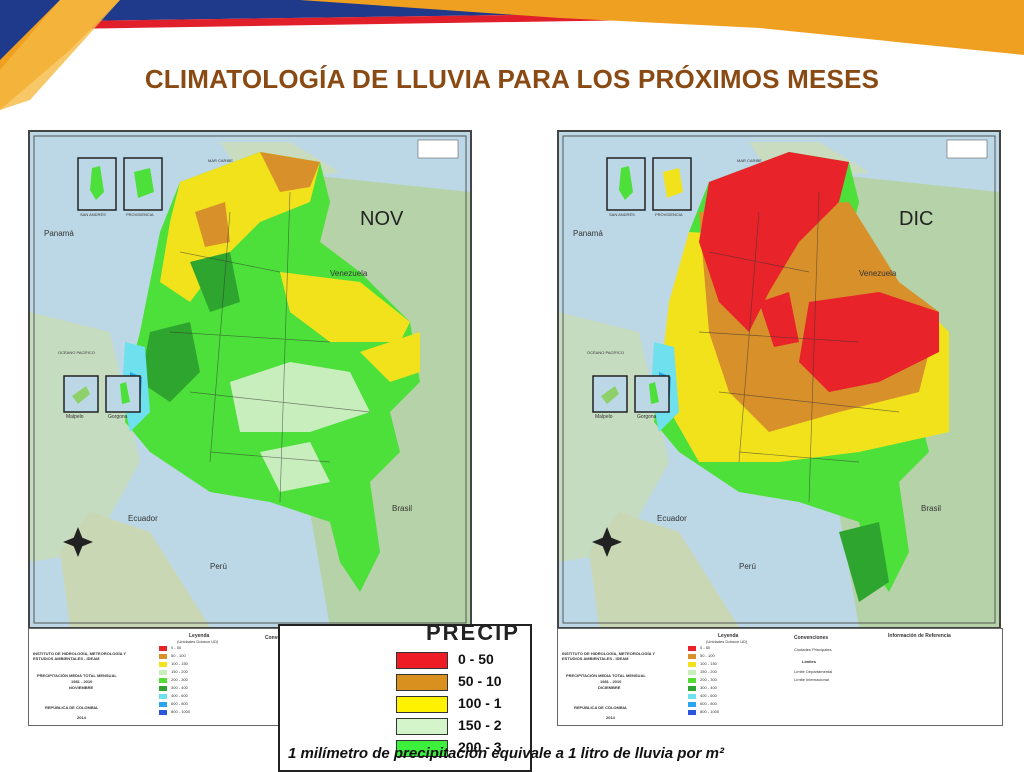 The width and height of the screenshot is (1024, 772). I want to click on range-label: 300 - 400, so click(179, 687).